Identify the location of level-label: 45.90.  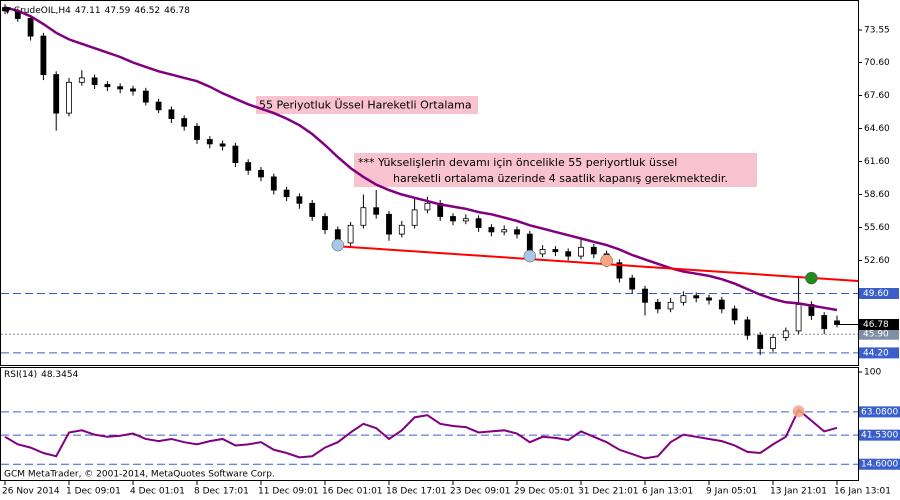
(876, 335).